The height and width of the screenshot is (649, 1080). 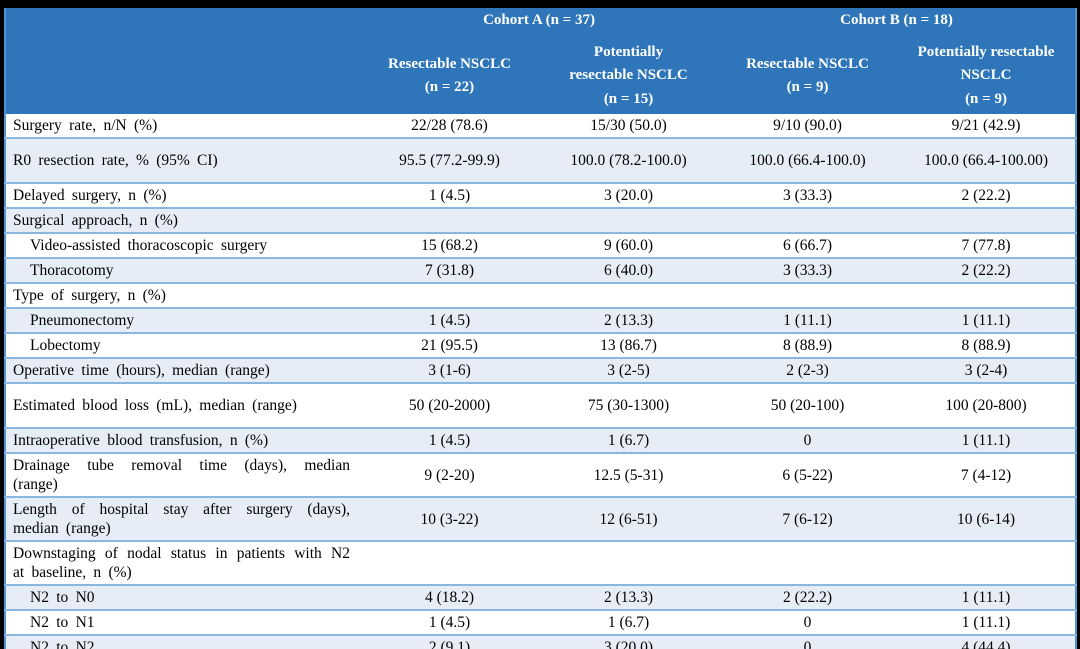 What do you see at coordinates (449, 519) in the screenshot?
I see `cell-value: 10 (3-22)` at bounding box center [449, 519].